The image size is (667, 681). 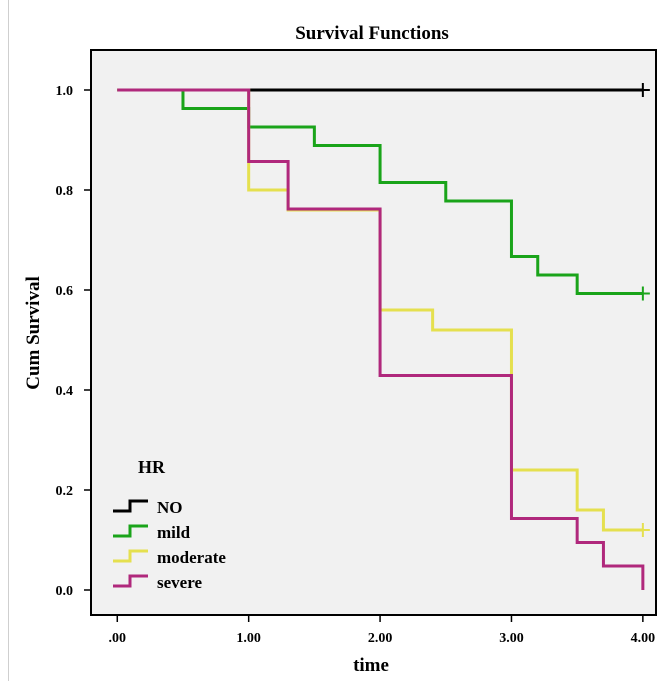 What do you see at coordinates (511, 638) in the screenshot?
I see `x-tick-label: 3.00` at bounding box center [511, 638].